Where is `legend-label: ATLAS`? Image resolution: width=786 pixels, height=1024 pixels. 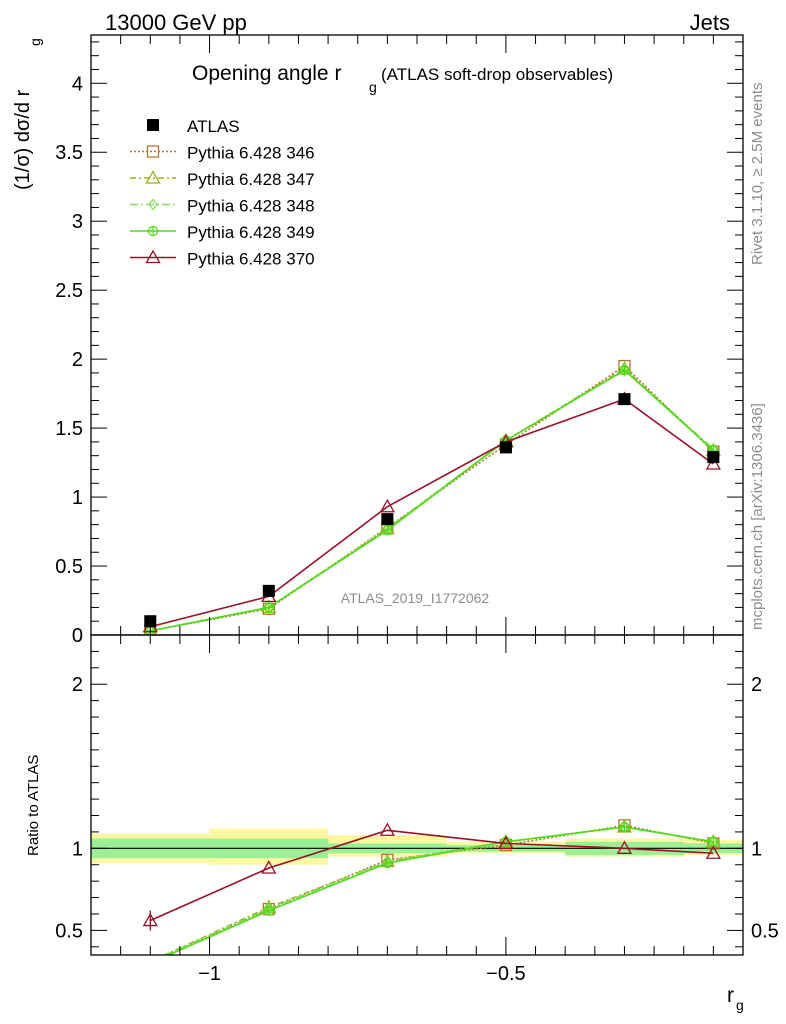
legend-label: ATLAS is located at coordinates (213, 126).